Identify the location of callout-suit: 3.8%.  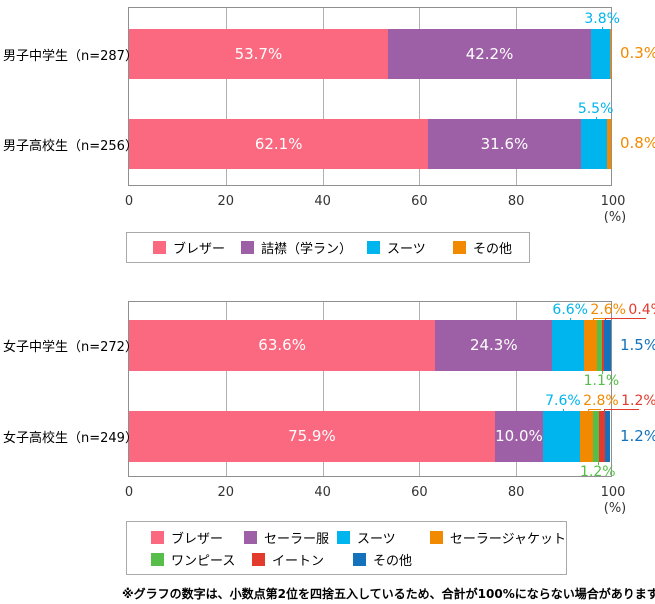
(602, 19).